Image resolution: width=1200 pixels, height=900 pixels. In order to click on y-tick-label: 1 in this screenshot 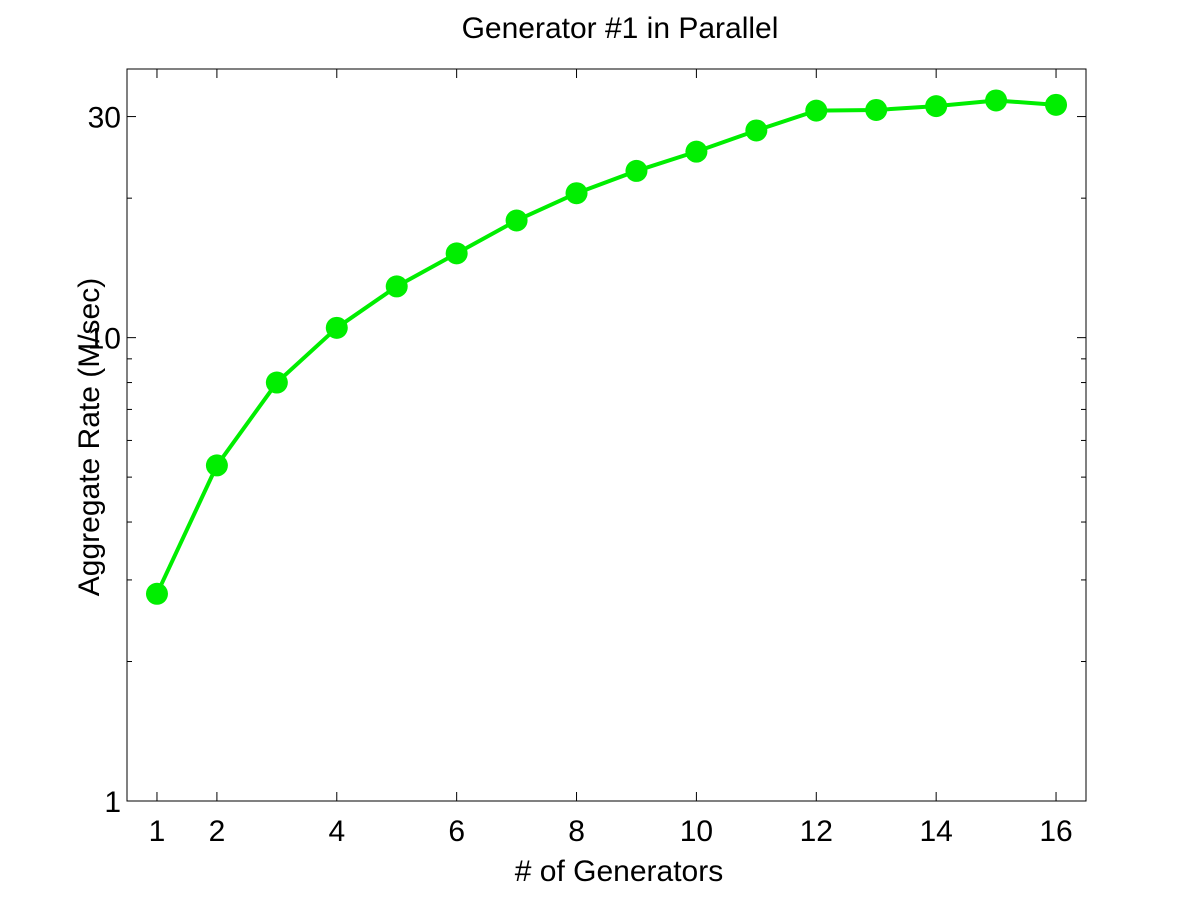, I will do `click(112, 802)`.